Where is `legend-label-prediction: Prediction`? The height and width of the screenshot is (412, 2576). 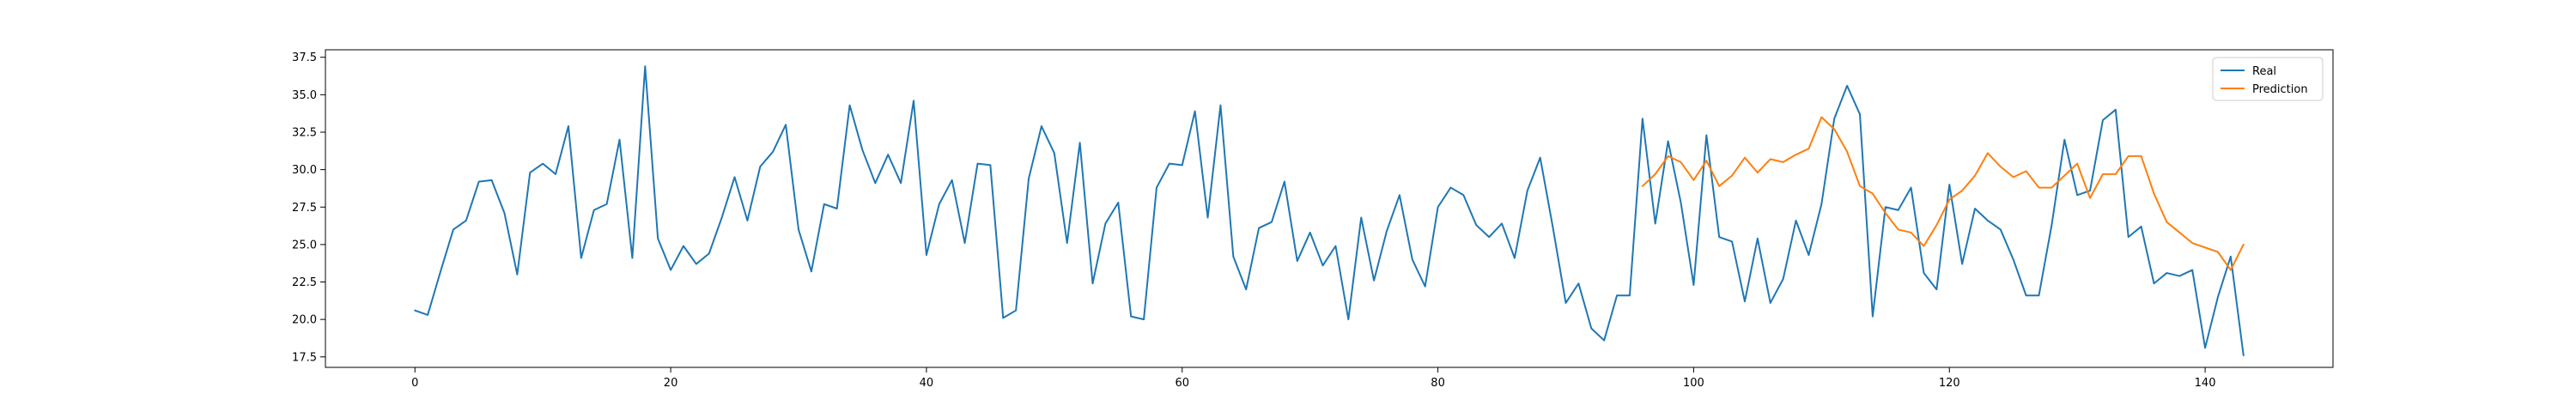 legend-label-prediction: Prediction is located at coordinates (2280, 89).